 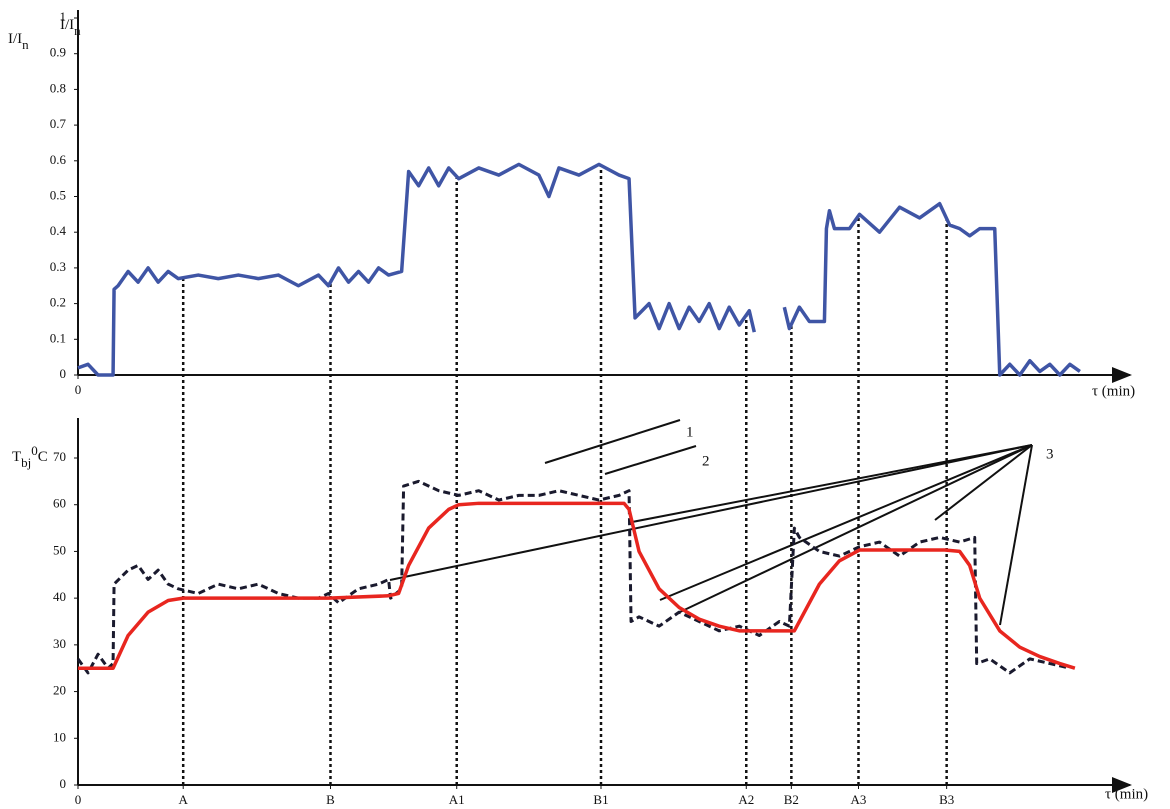 I want to click on annotation: 3, so click(x=1050, y=454).